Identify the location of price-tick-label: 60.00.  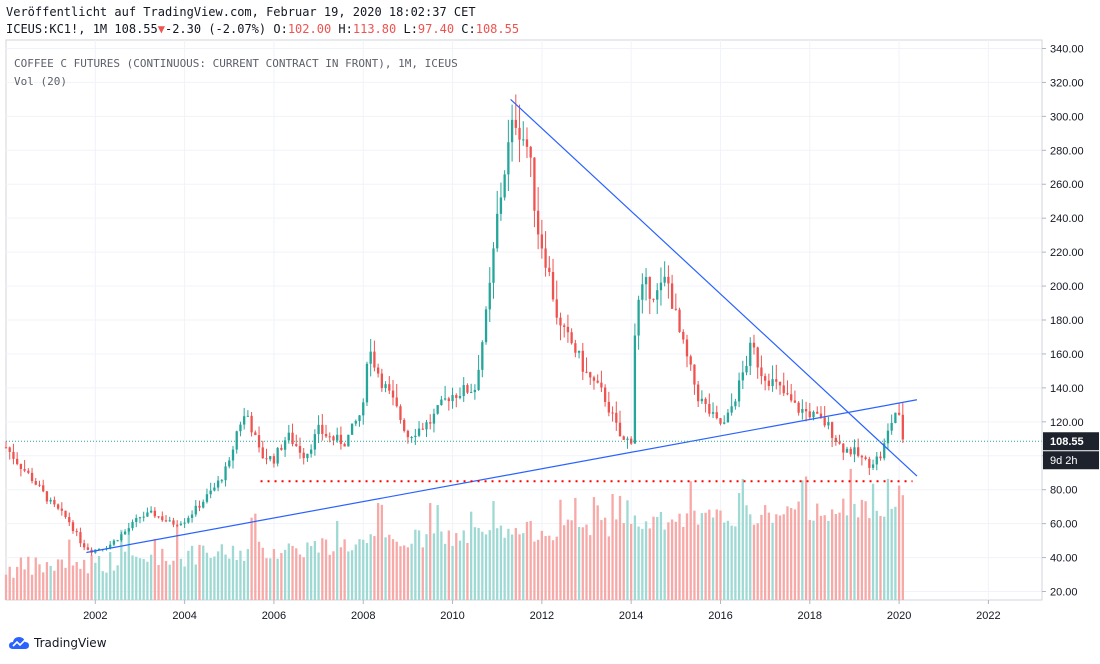
(1064, 525).